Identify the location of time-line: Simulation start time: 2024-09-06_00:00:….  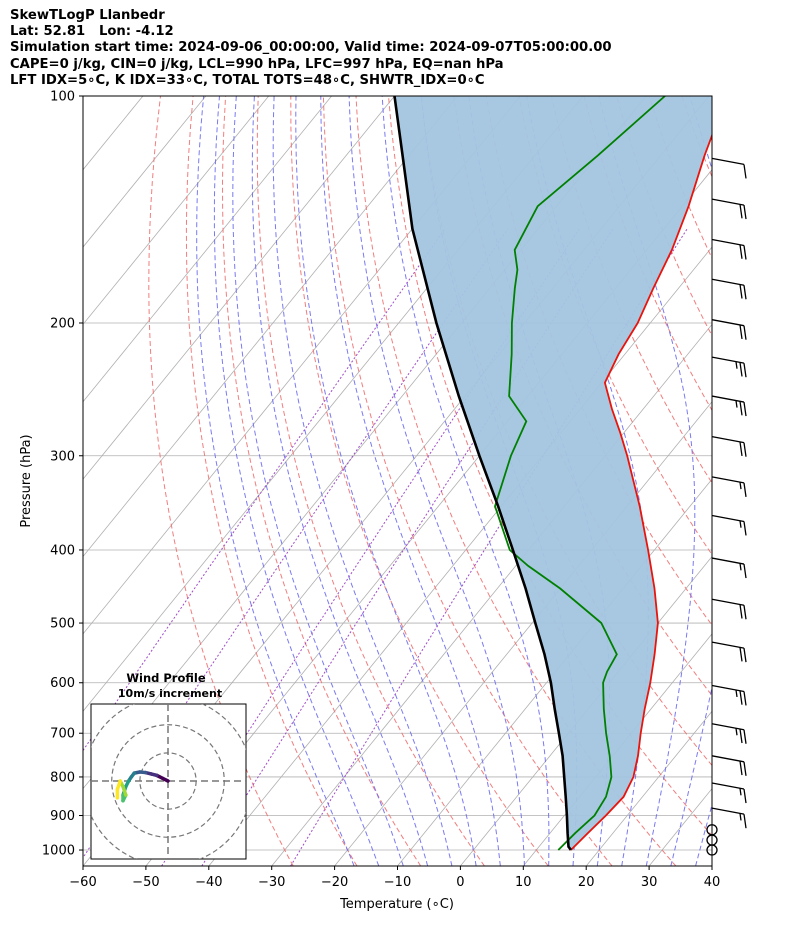
(311, 48).